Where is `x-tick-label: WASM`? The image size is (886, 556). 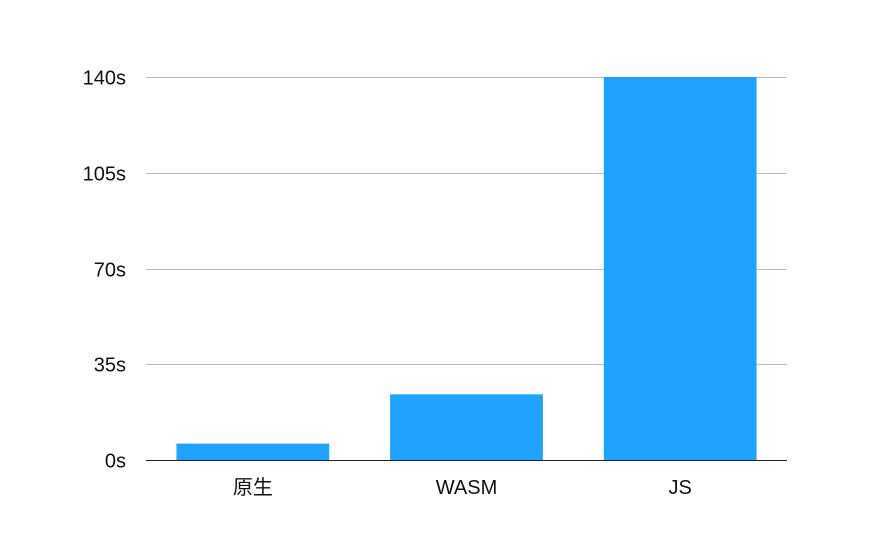 x-tick-label: WASM is located at coordinates (466, 488).